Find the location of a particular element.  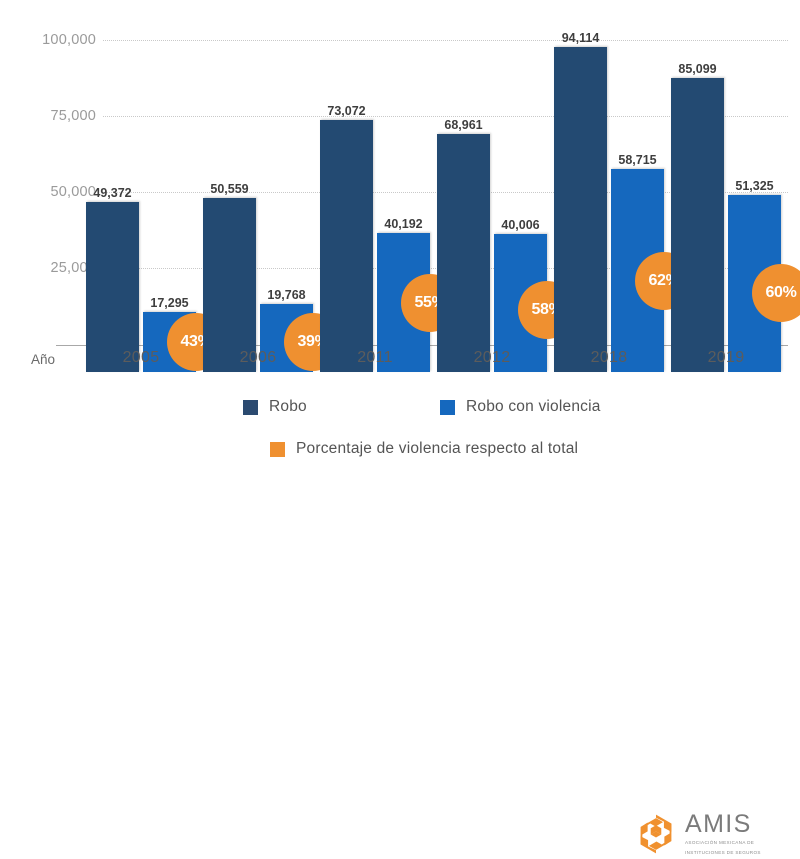

x-tick-2019: 2019 is located at coordinates (726, 357).